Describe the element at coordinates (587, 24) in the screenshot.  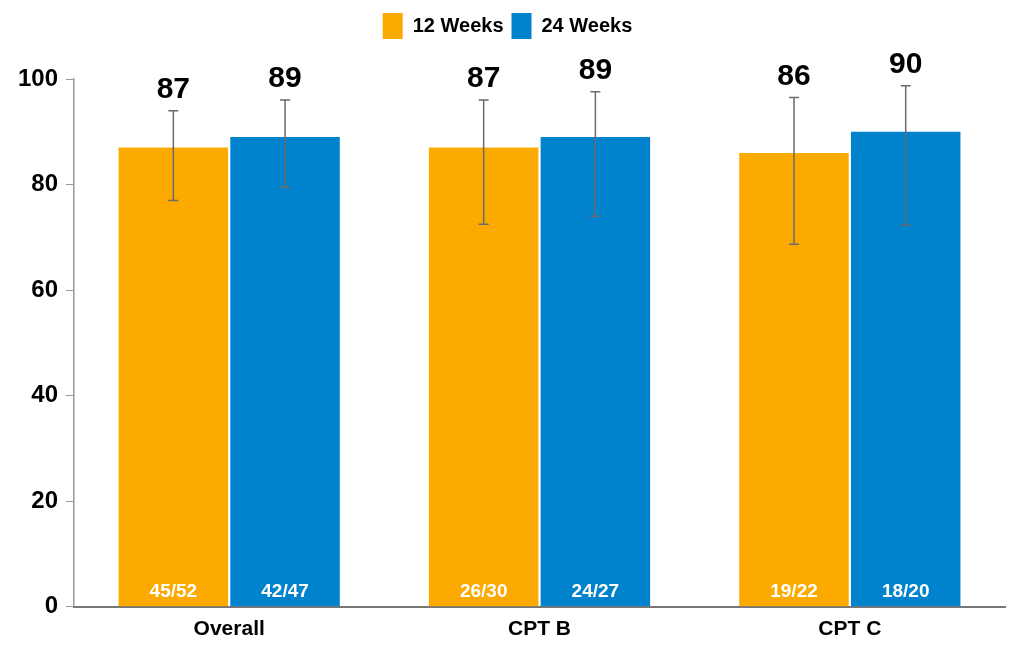
I see `legend-label: 24 Weeks` at that location.